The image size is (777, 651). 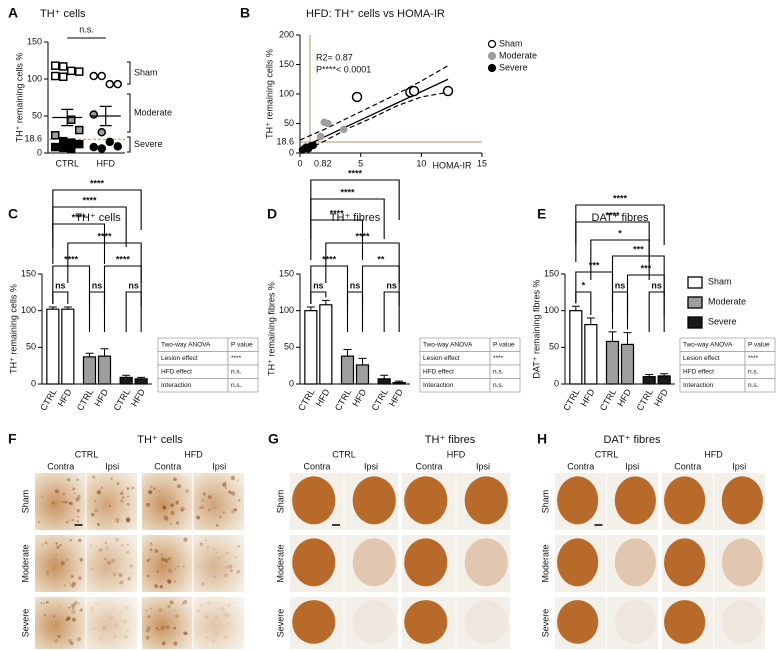 What do you see at coordinates (511, 43) in the screenshot?
I see `legend-label: Sham` at bounding box center [511, 43].